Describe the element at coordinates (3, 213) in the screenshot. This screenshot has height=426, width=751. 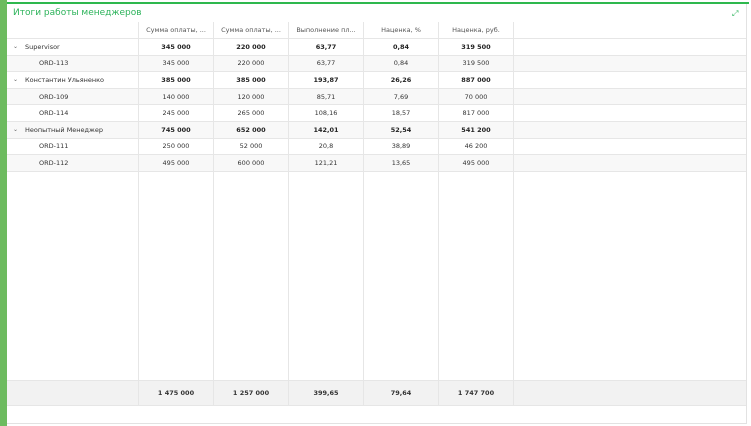
I see `left-accent-bar` at that location.